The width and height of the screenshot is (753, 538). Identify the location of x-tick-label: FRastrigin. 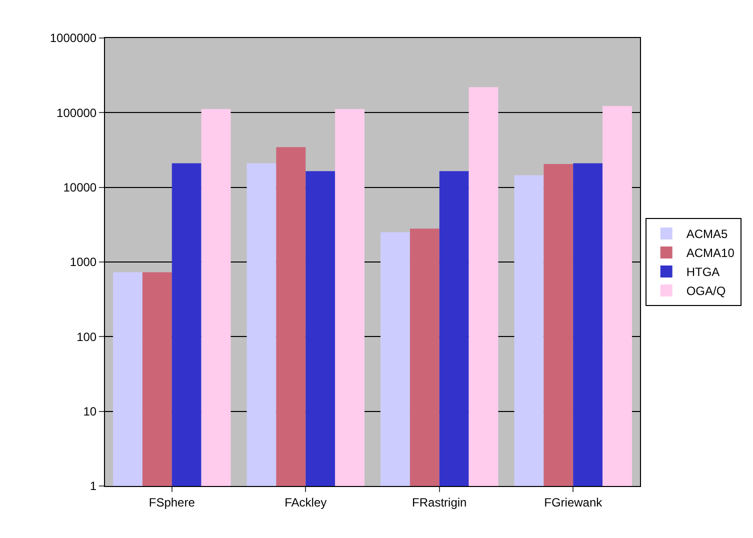
(439, 502).